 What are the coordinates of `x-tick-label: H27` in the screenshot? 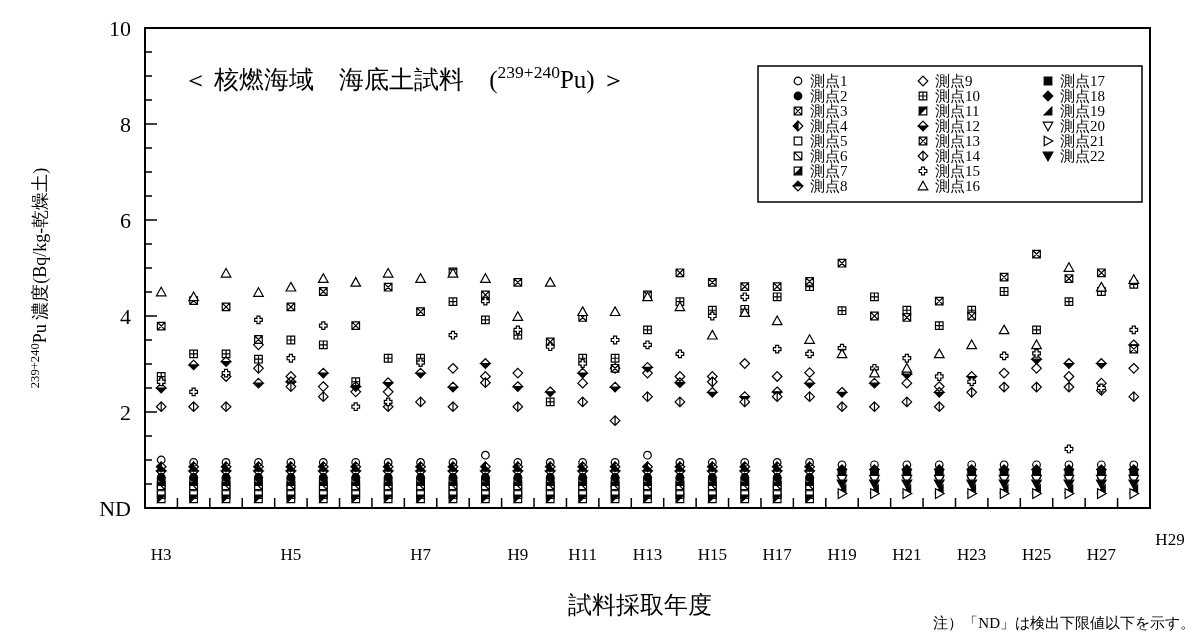 It's located at (1101, 554).